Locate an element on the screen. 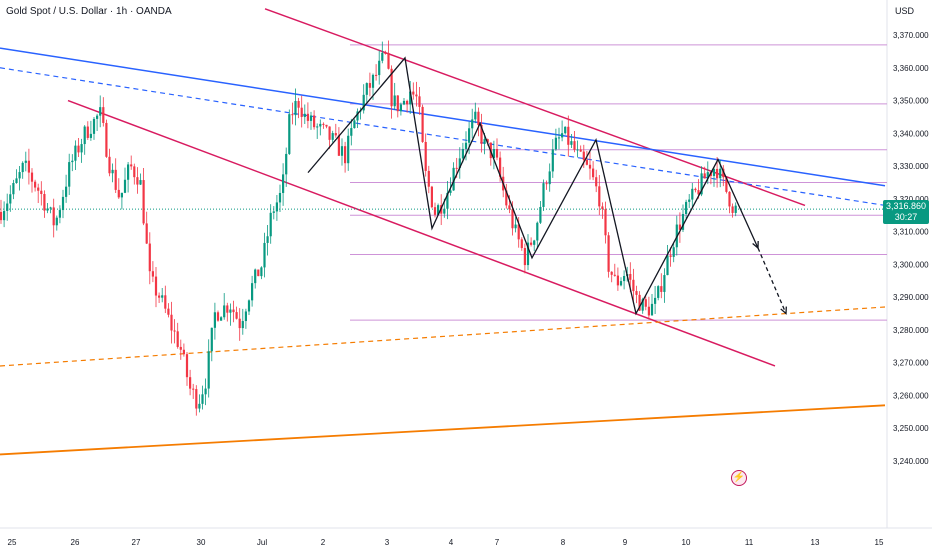 This screenshot has height=550, width=932. time-tick-label: 15 is located at coordinates (879, 542).